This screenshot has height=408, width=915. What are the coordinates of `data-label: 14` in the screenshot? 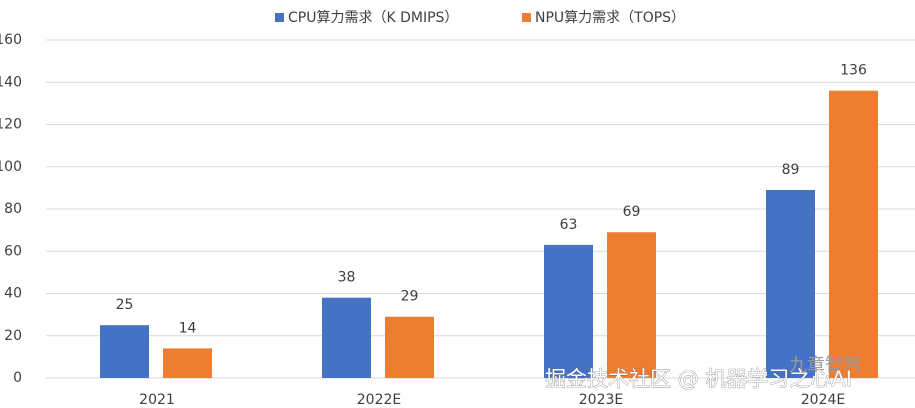 It's located at (188, 328).